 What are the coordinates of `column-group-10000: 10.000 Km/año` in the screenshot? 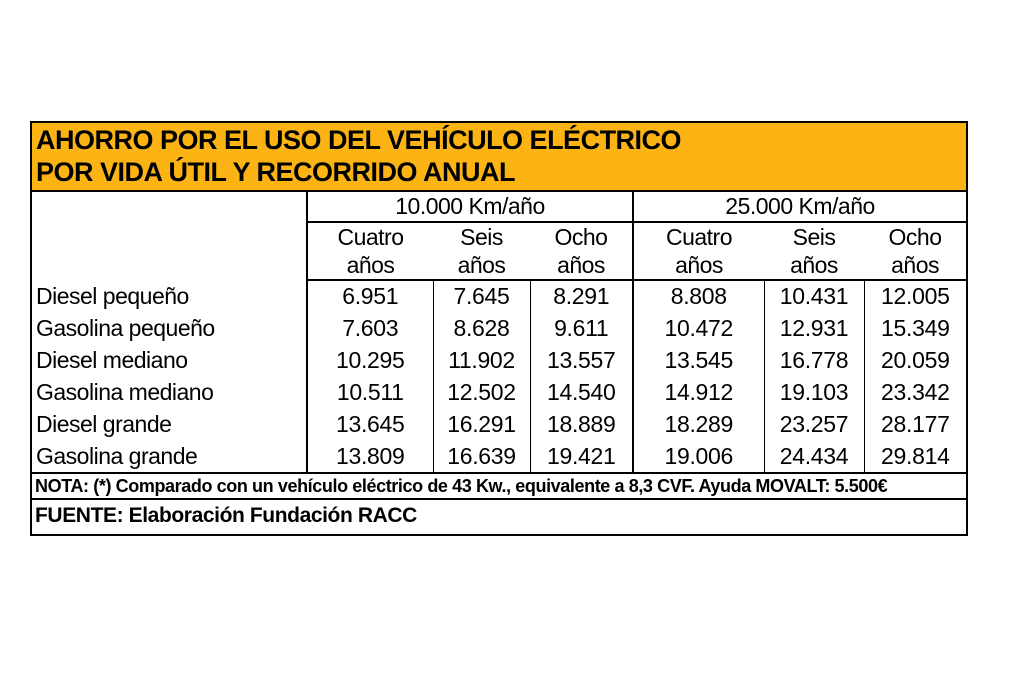 It's located at (469, 207).